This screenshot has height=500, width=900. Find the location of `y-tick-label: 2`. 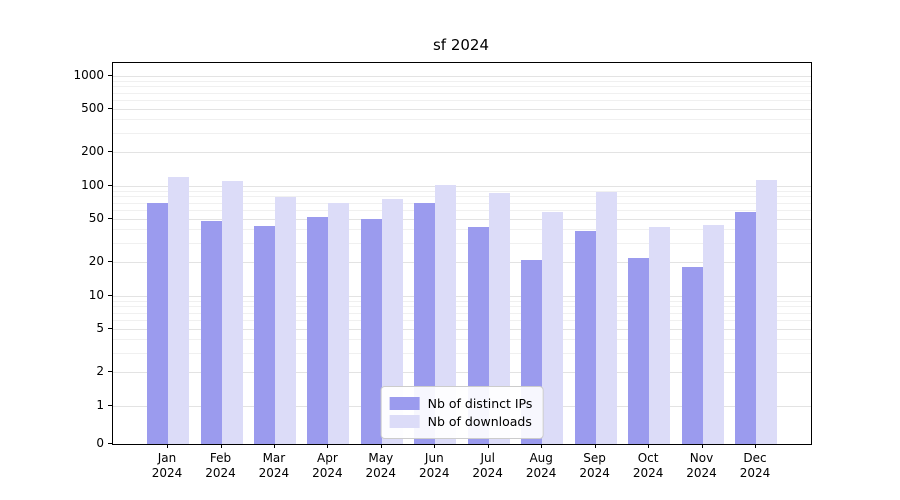

y-tick-label: 2 is located at coordinates (100, 371).